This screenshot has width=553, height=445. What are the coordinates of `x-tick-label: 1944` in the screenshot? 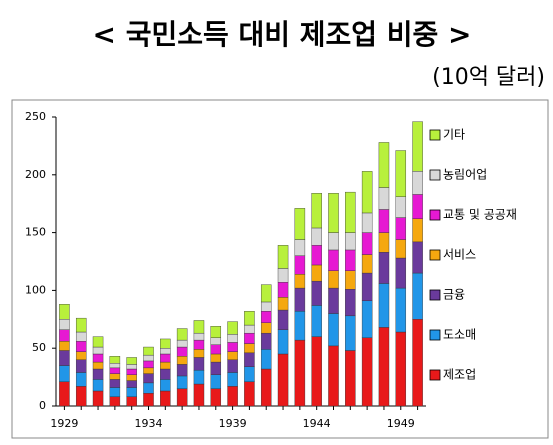 It's located at (317, 423).